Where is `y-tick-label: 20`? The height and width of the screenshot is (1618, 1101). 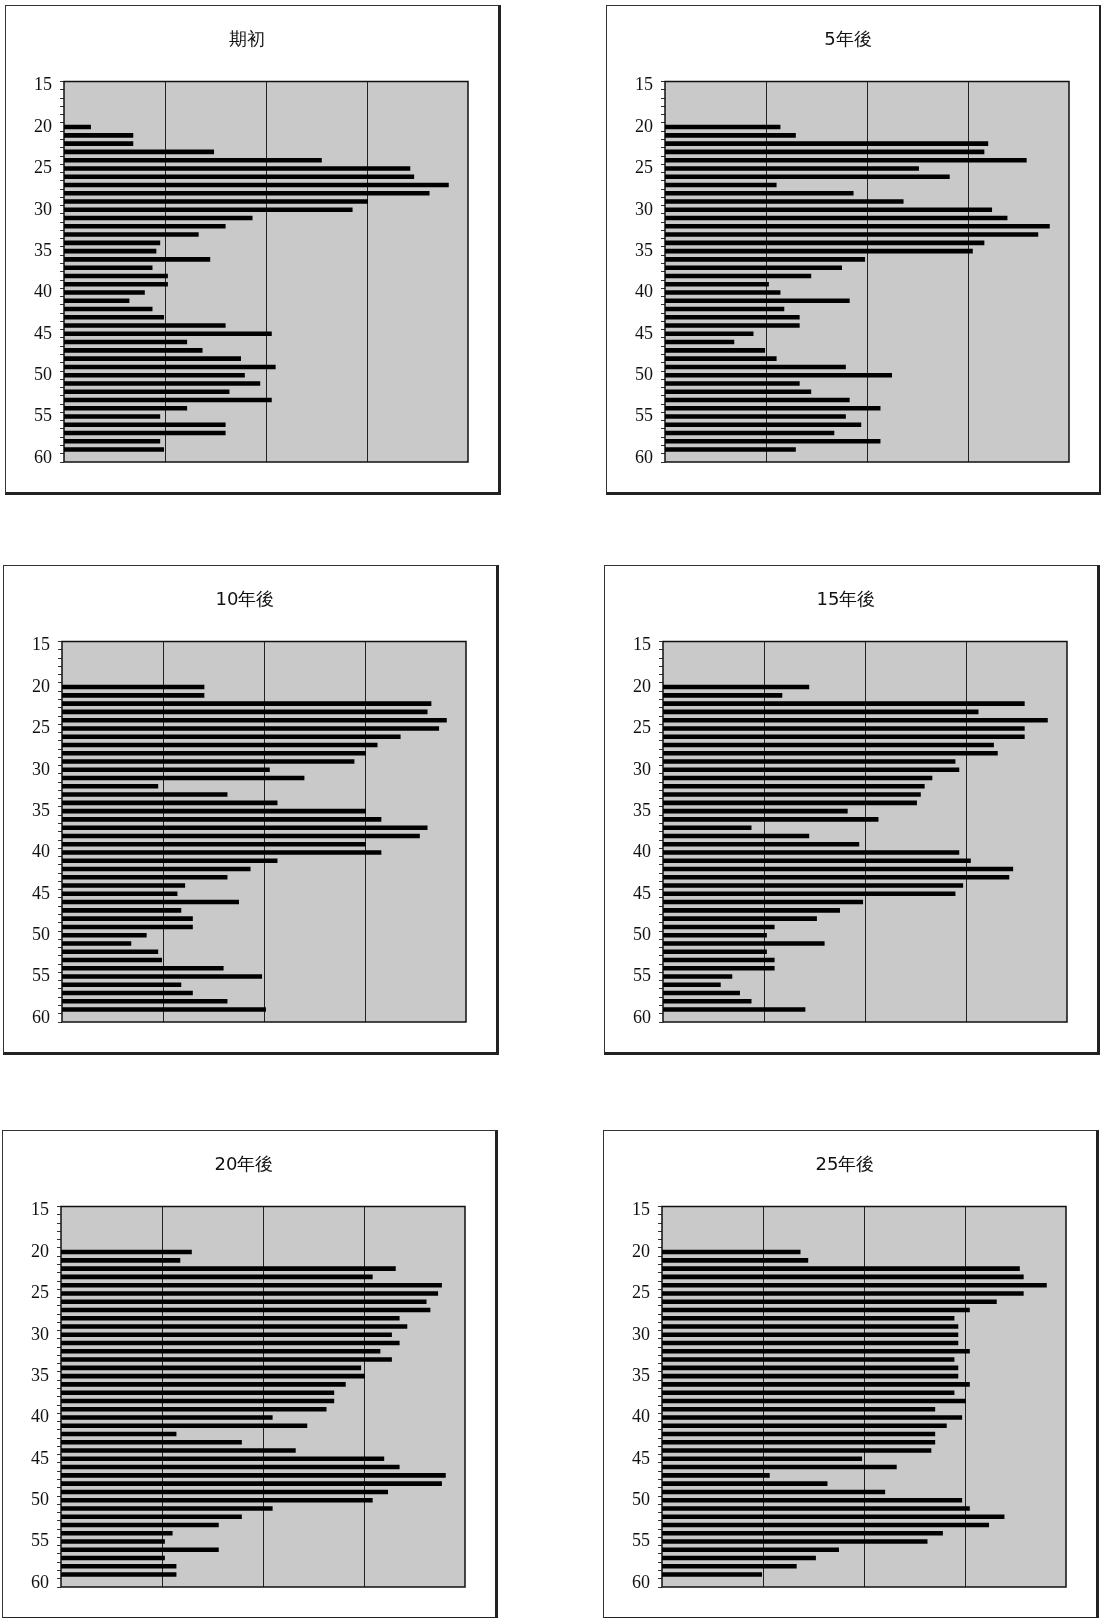
y-tick-label: 20 is located at coordinates (43, 125).